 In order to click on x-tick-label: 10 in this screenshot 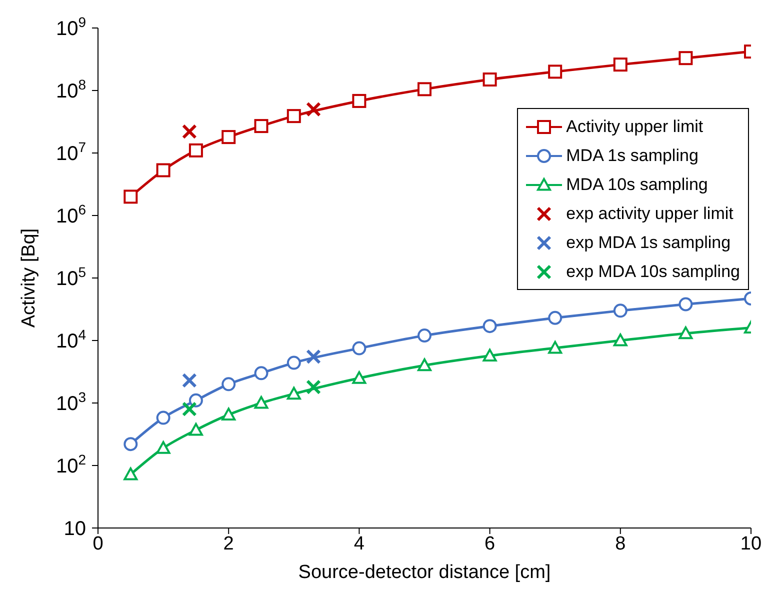, I will do `click(751, 543)`.